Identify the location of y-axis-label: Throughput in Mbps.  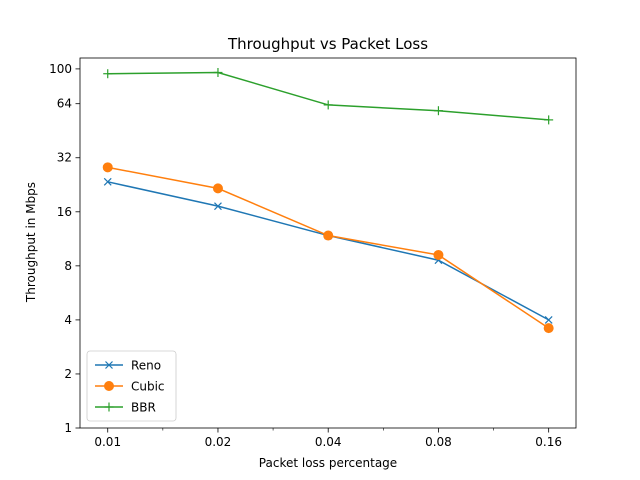
(31, 242).